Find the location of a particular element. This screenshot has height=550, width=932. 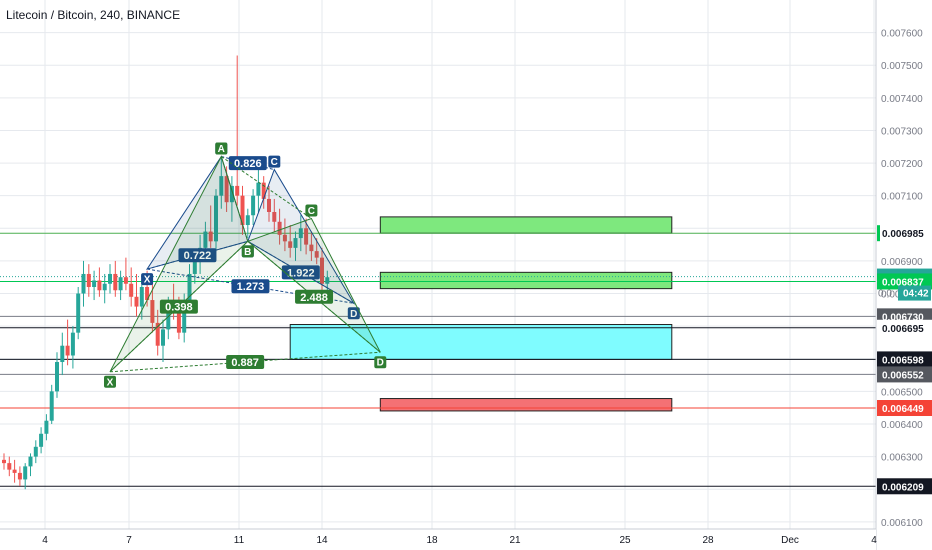

harmonic-point-label: D is located at coordinates (353, 314).